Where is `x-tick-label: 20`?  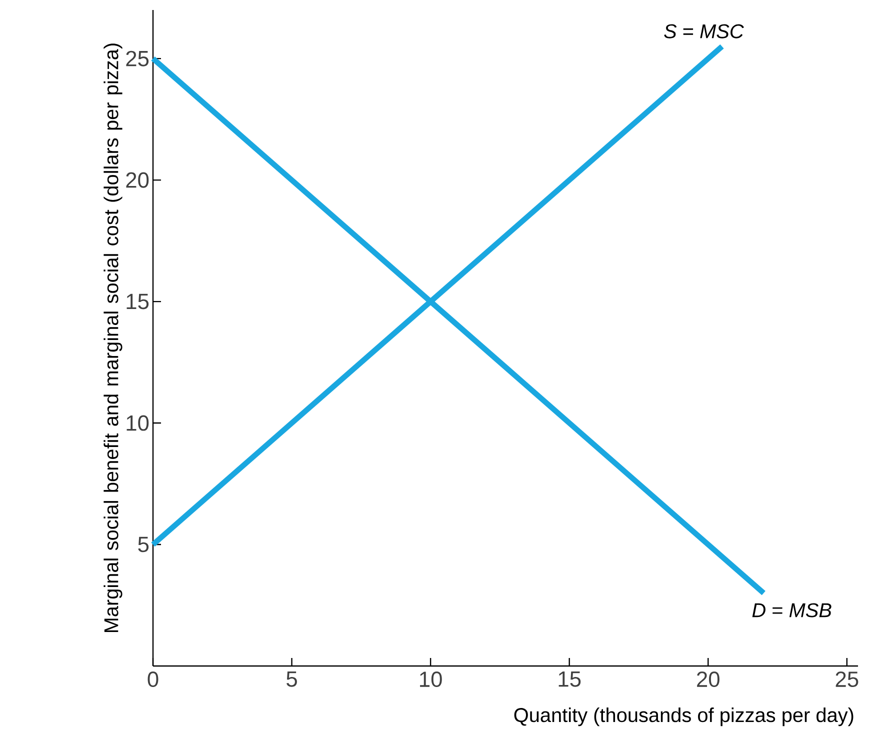
x-tick-label: 20 is located at coordinates (708, 680).